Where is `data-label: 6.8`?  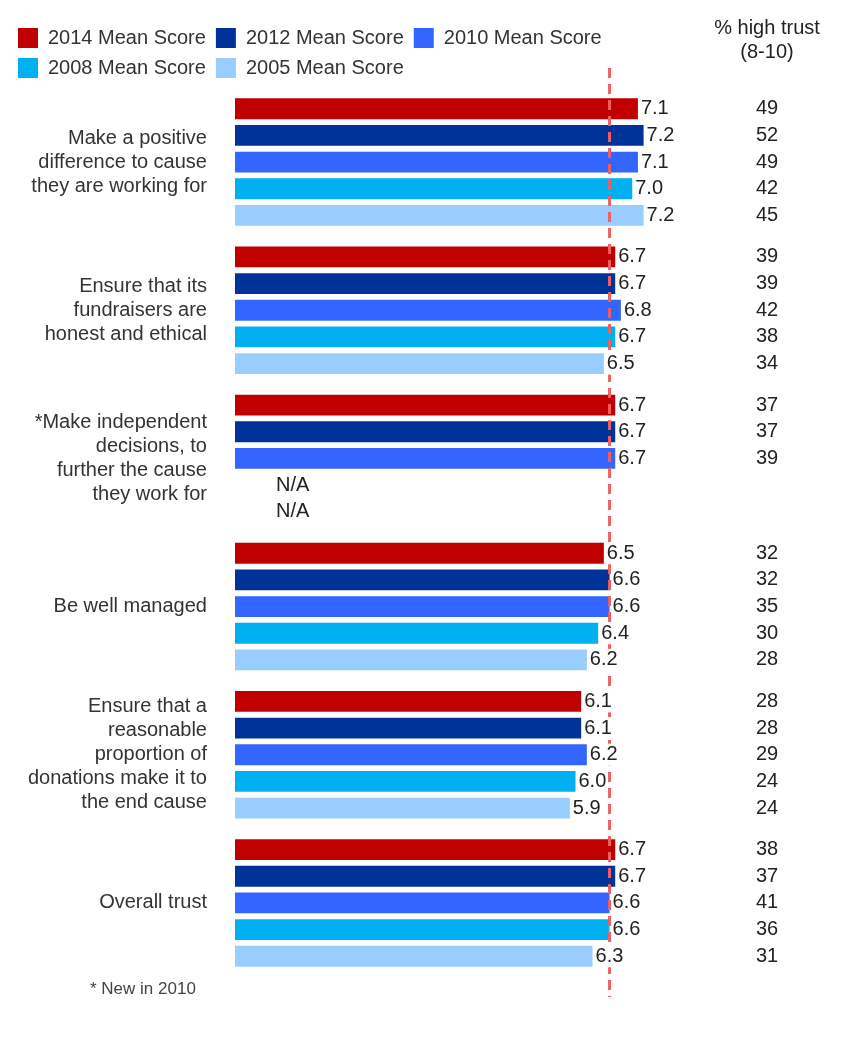
data-label: 6.8 is located at coordinates (637, 308).